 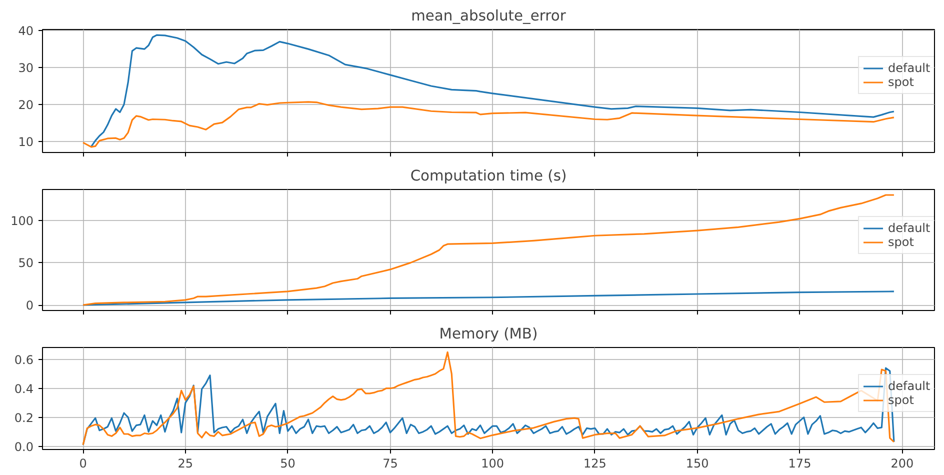 What do you see at coordinates (30, 305) in the screenshot?
I see `y-tick-label: 0` at bounding box center [30, 305].